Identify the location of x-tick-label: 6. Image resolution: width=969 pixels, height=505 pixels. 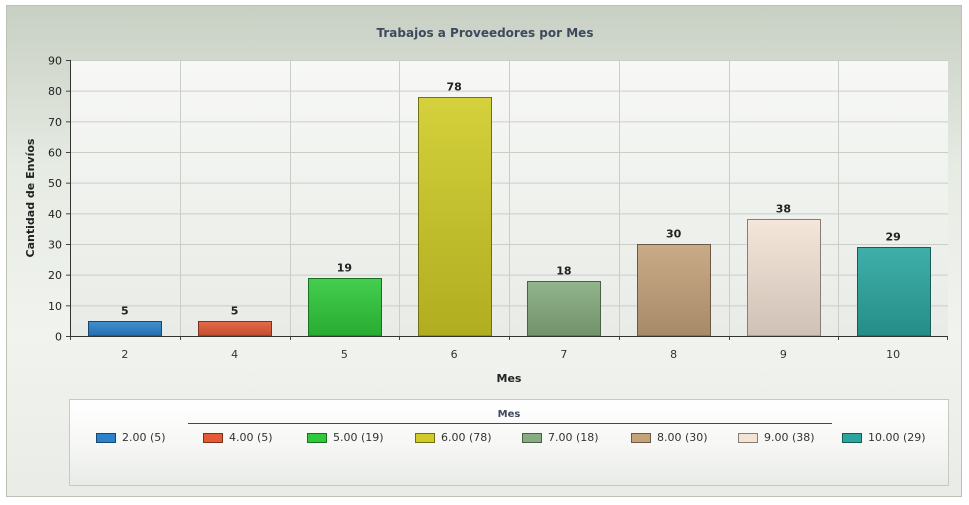
(454, 354).